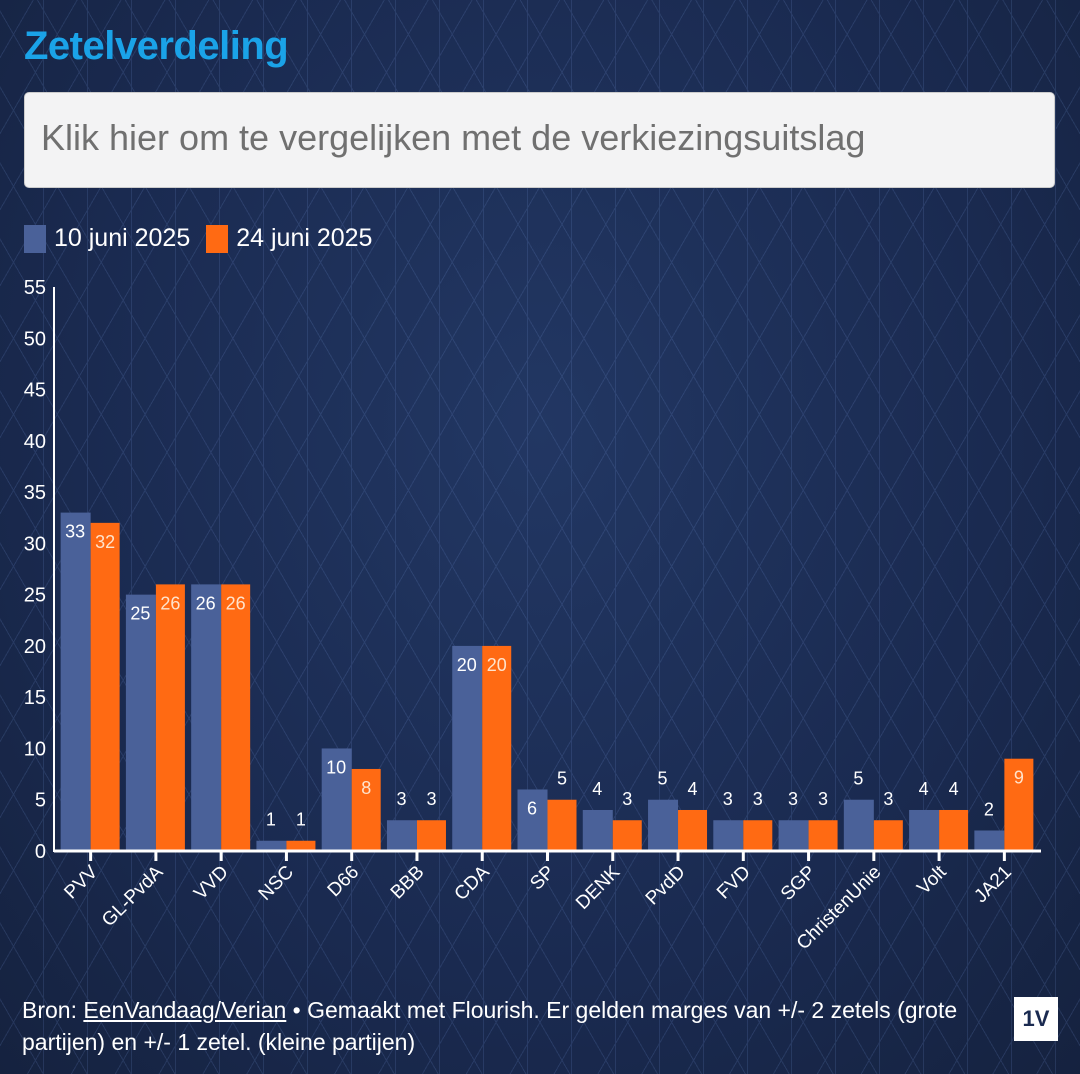 This screenshot has height=1074, width=1080. I want to click on data-label: 6, so click(532, 808).